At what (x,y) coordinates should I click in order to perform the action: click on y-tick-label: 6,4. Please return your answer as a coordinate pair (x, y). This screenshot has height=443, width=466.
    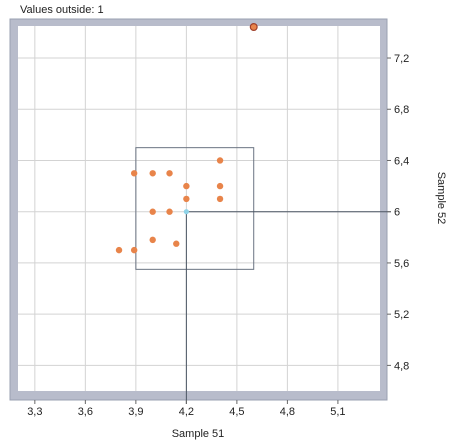
    Looking at the image, I should click on (401, 161).